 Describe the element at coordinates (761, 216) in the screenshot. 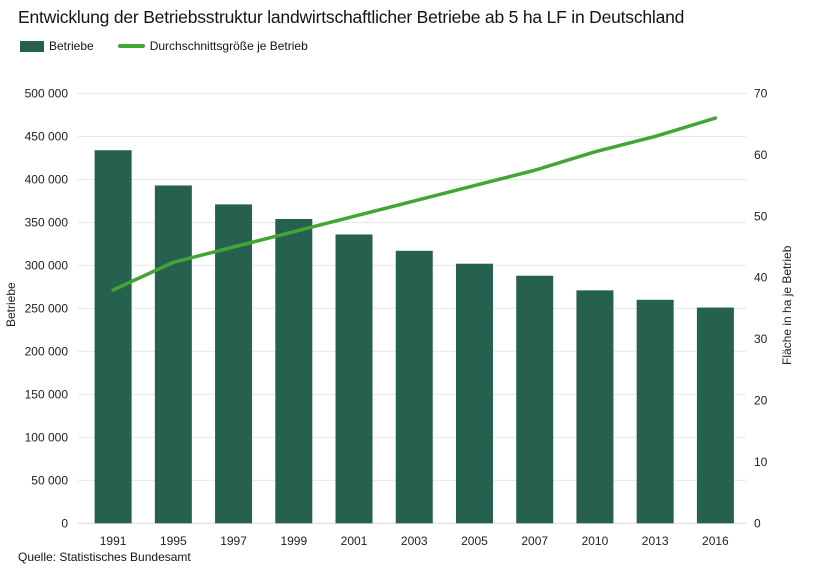

I see `right-axis-tick-label: 50` at that location.